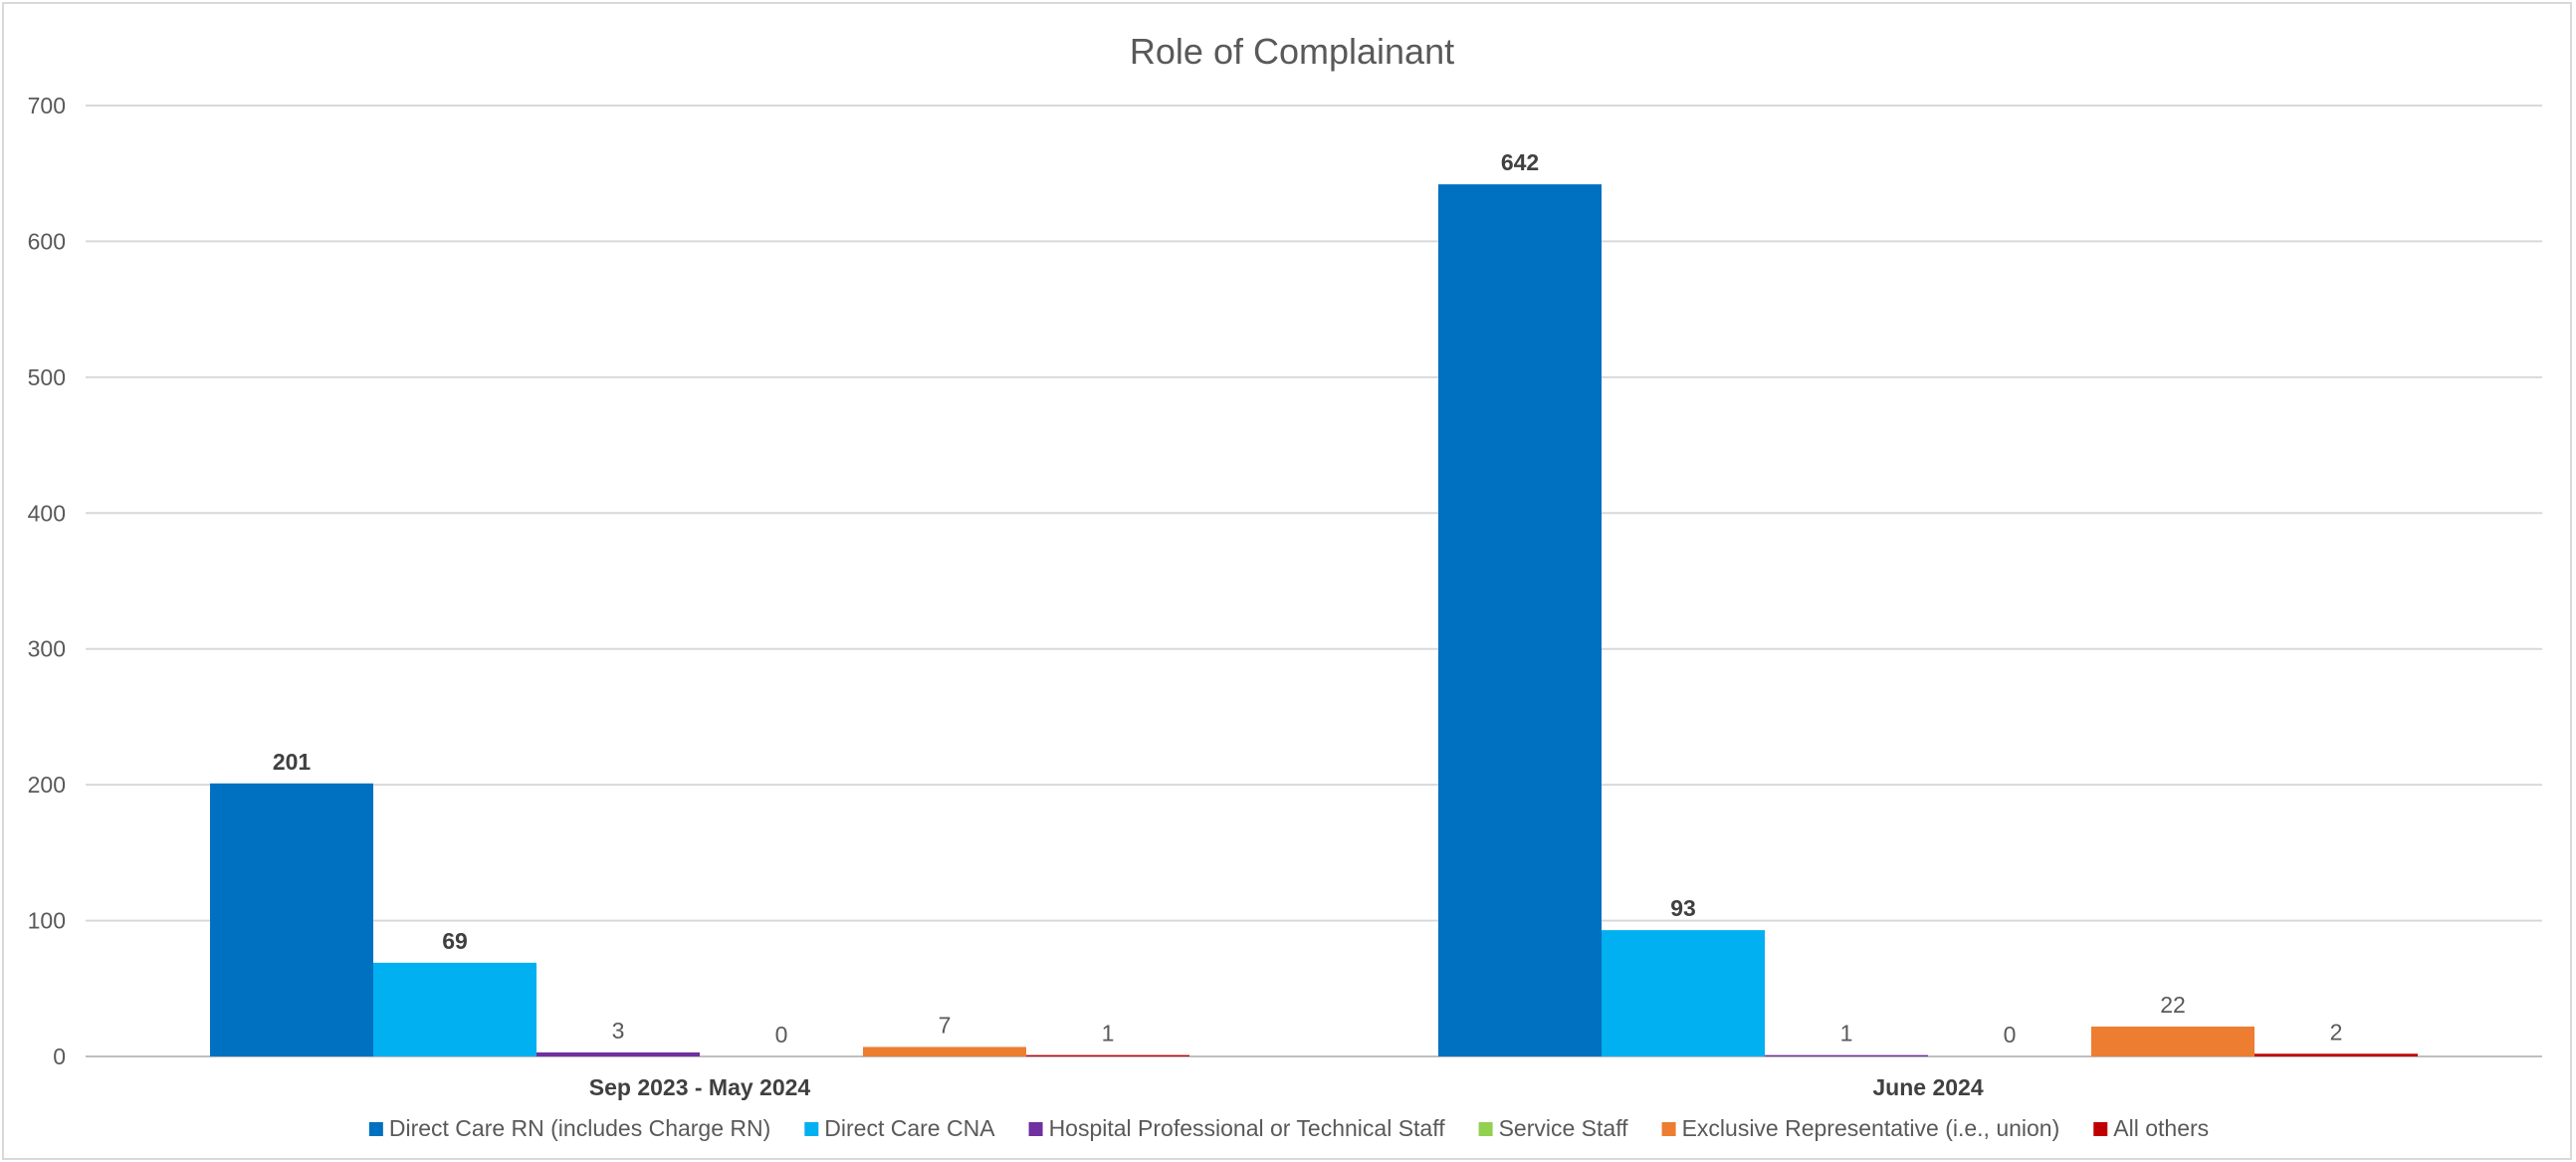  Describe the element at coordinates (292, 762) in the screenshot. I see `data-label: 201` at that location.